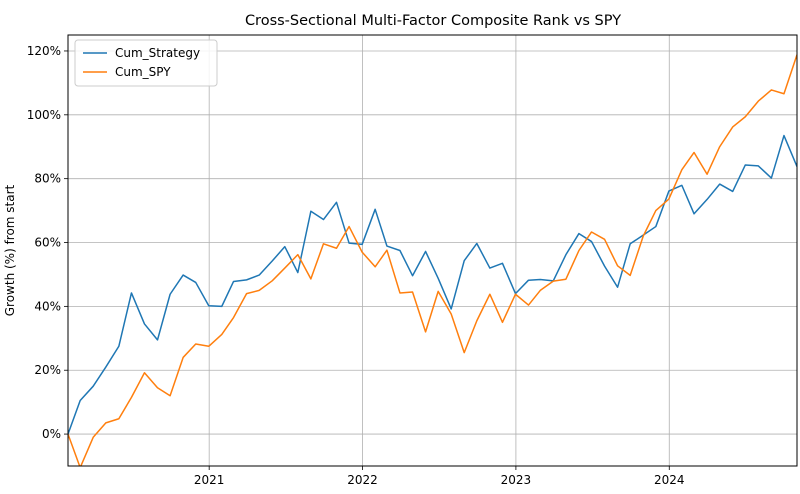 This screenshot has width=800, height=494. What do you see at coordinates (44, 51) in the screenshot?
I see `y-tick-label: 120%` at bounding box center [44, 51].